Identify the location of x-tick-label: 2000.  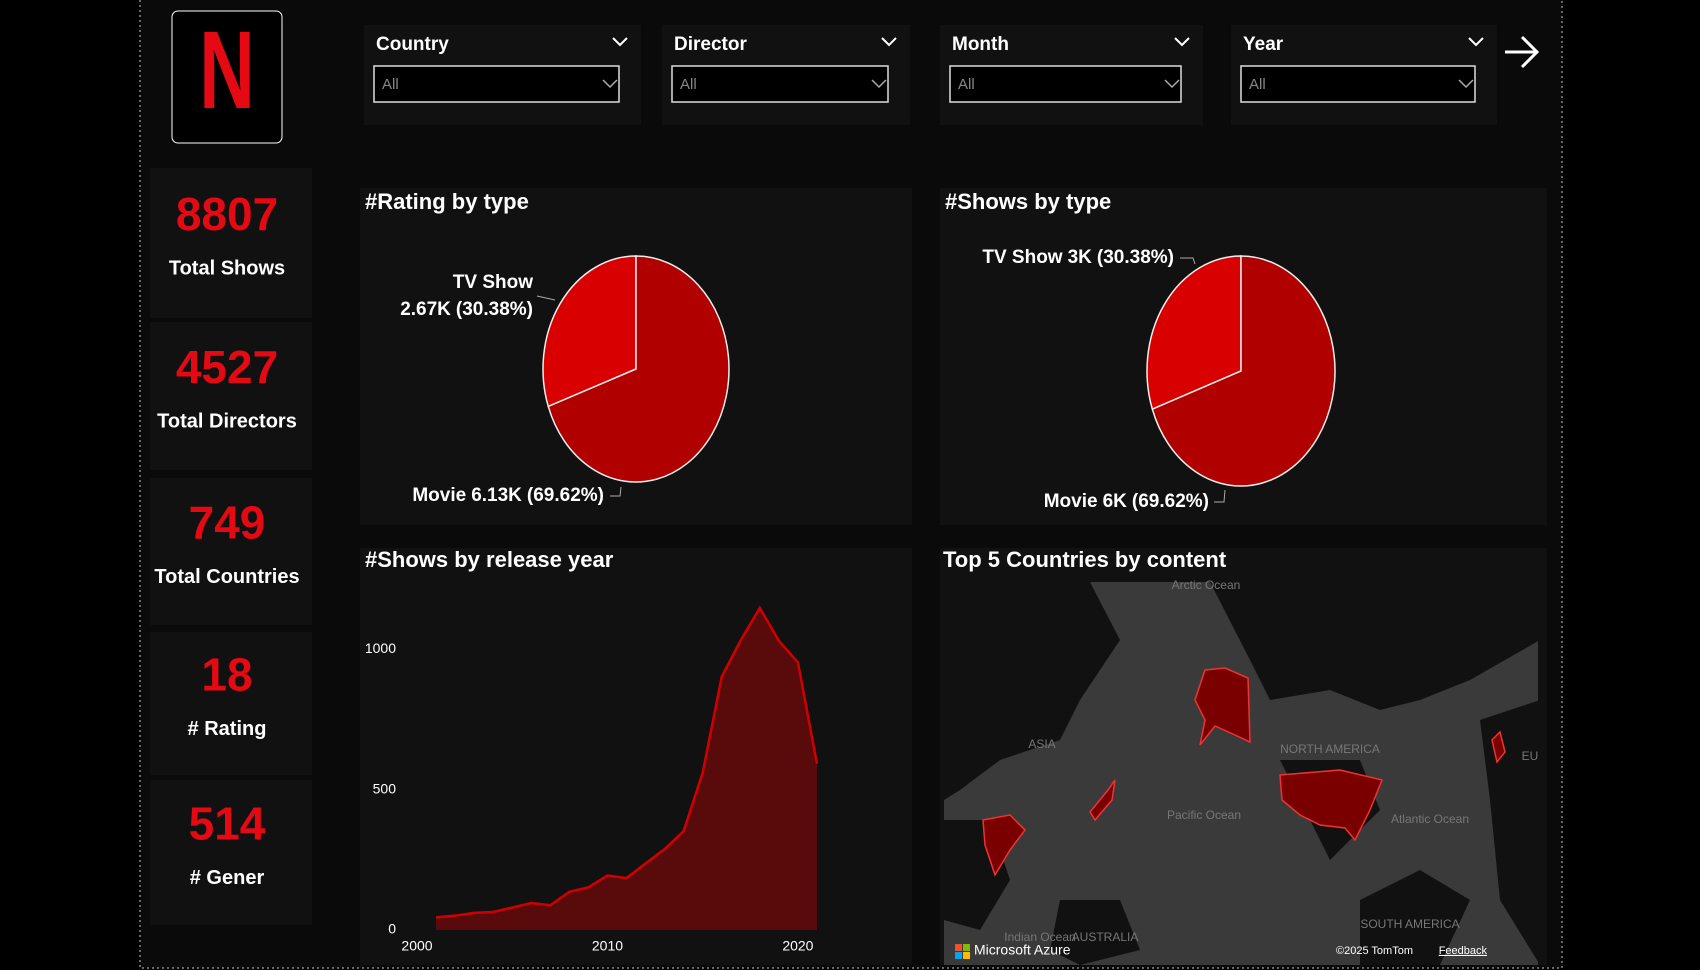
(416, 946).